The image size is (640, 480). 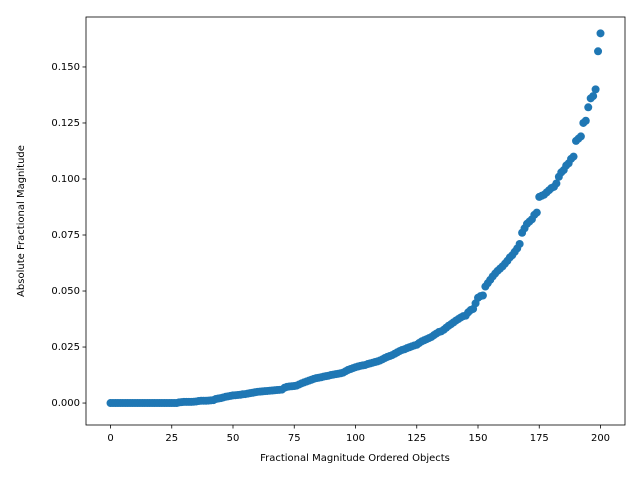 I want to click on y-tick-label: 0.025, so click(x=65, y=347).